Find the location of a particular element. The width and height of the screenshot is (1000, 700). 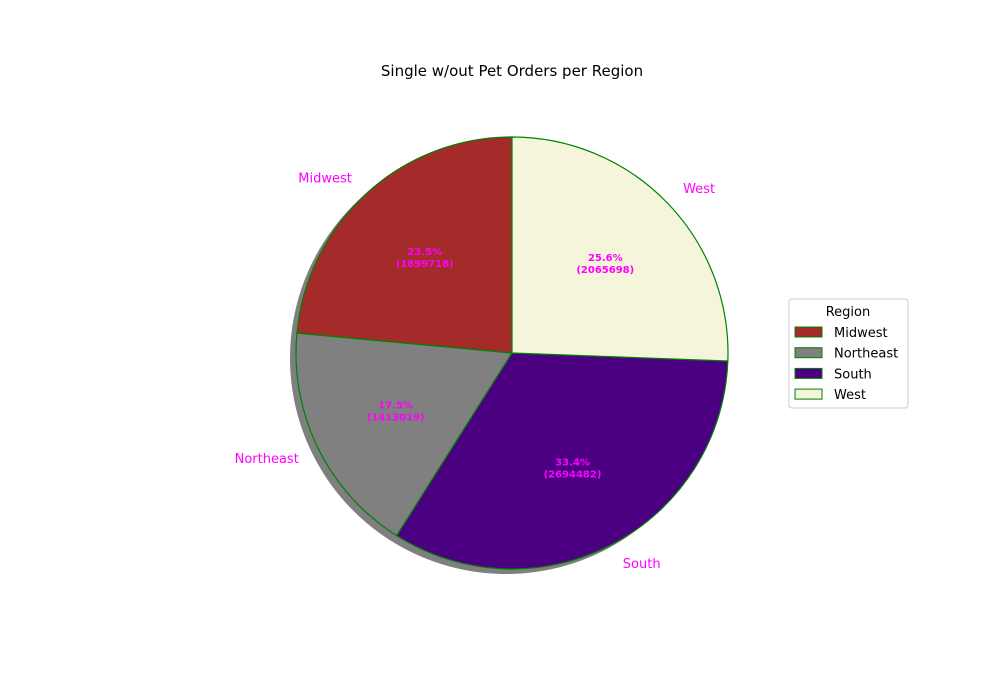

legend-label-northeast: Northeast is located at coordinates (866, 354).